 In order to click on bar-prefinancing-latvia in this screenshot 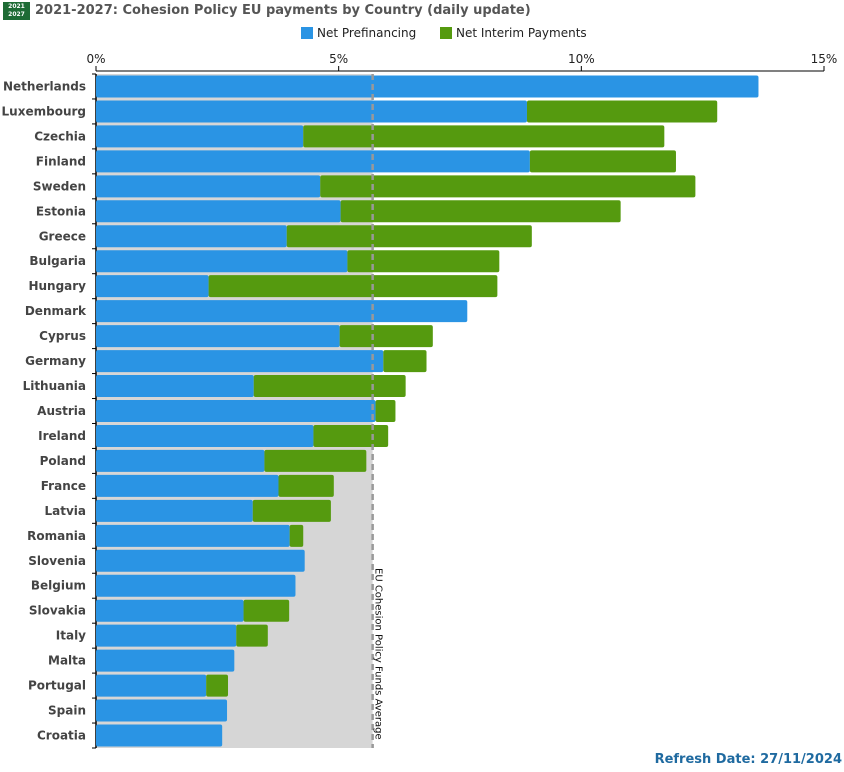, I will do `click(174, 510)`.